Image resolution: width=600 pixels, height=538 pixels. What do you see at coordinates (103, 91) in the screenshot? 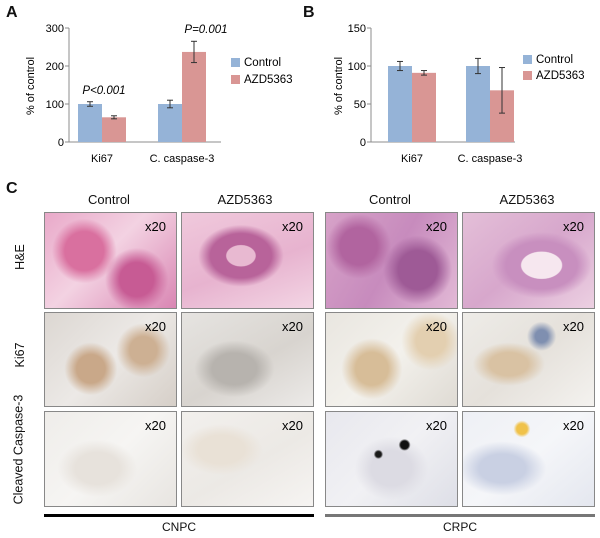
I see `chart-a-annotation: P<0.001` at bounding box center [103, 91].